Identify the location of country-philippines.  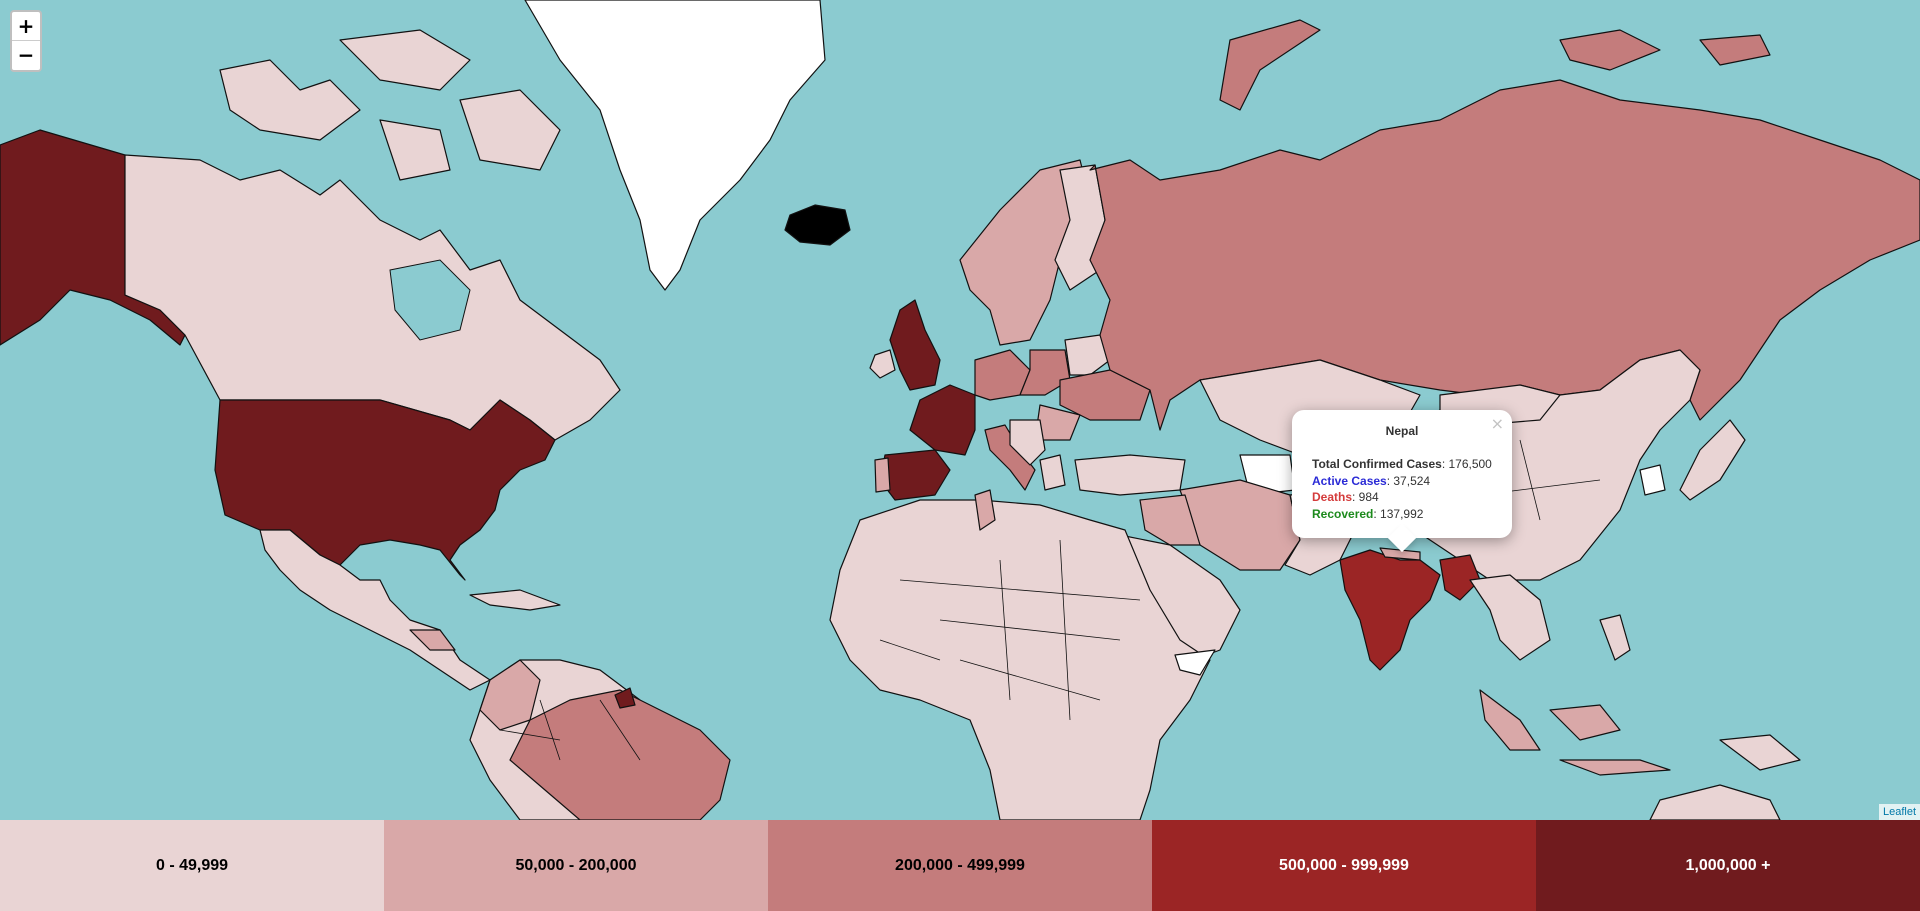
(1615, 637).